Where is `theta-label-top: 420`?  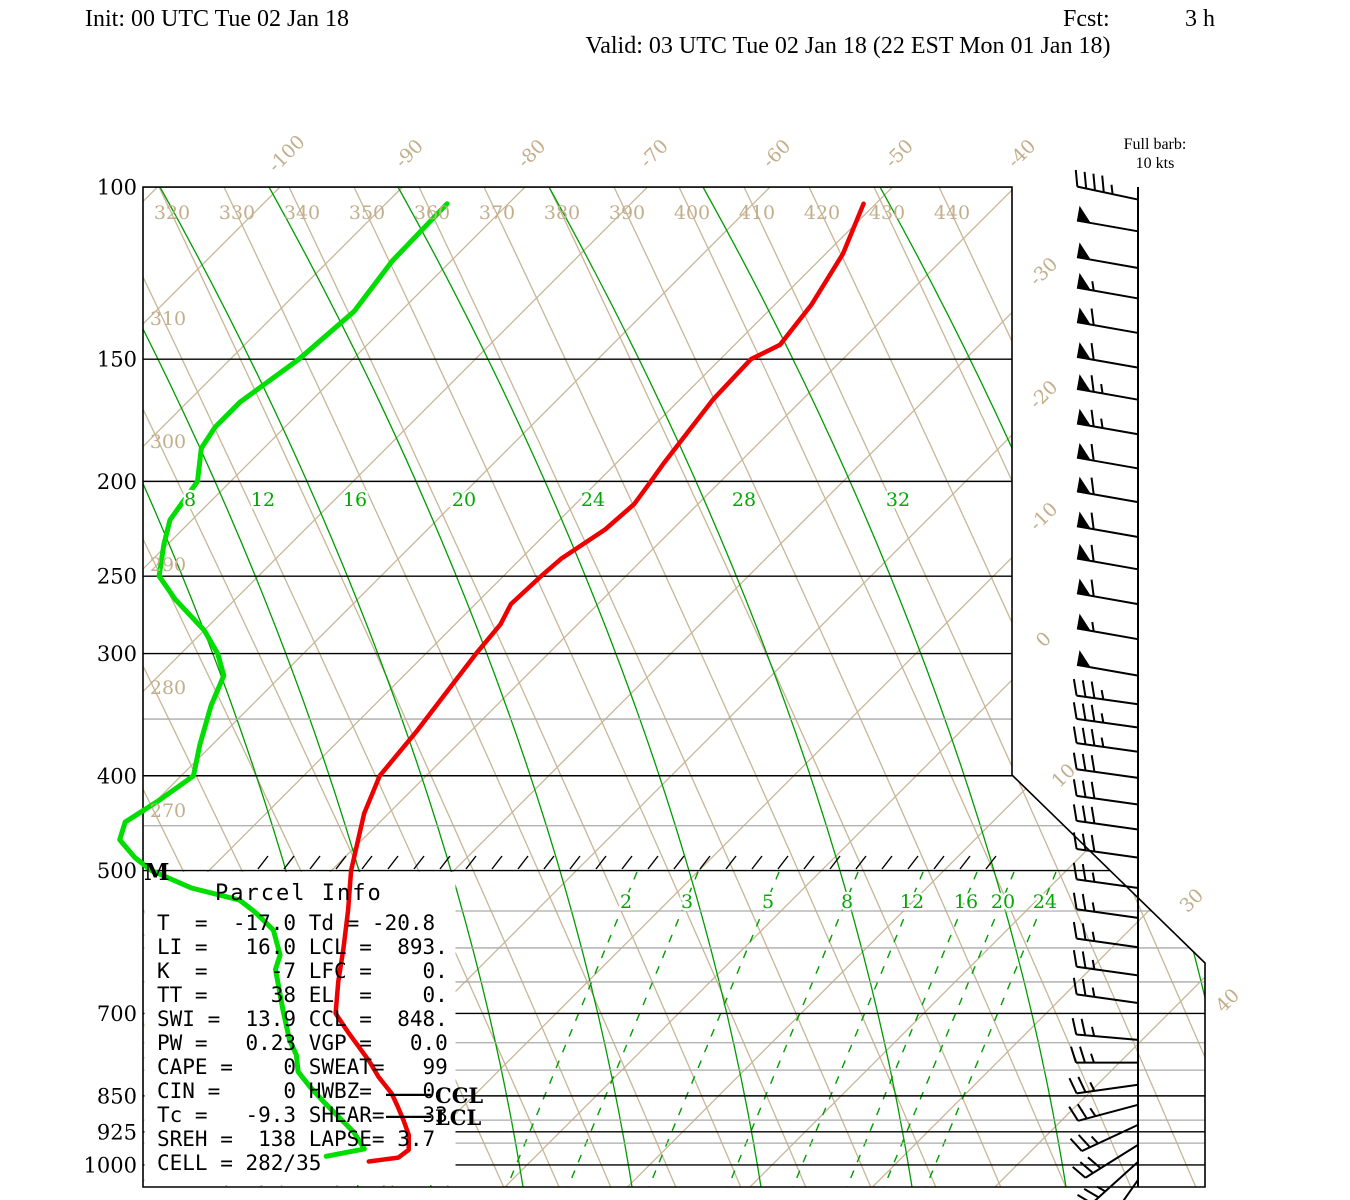 theta-label-top: 420 is located at coordinates (822, 213).